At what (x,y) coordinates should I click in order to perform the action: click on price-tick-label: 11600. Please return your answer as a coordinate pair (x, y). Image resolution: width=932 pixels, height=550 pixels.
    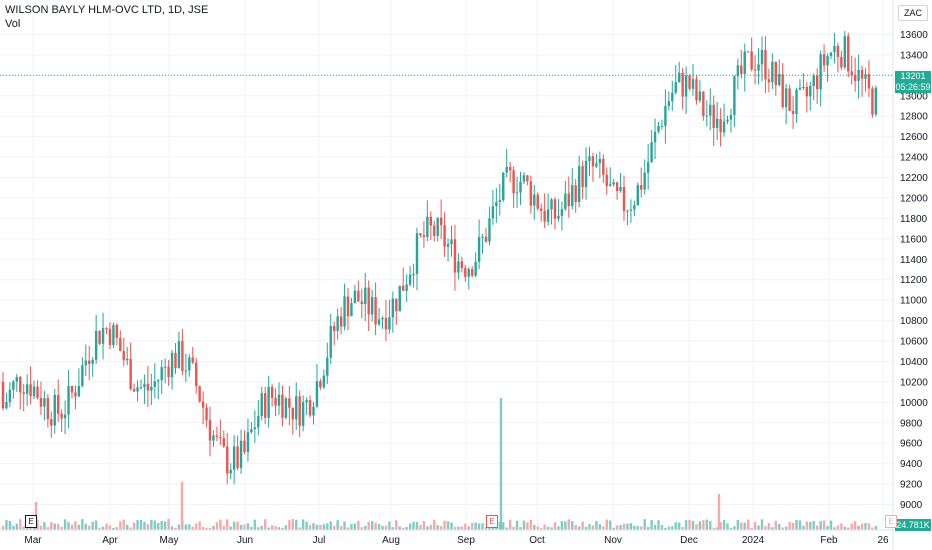
    Looking at the image, I should click on (914, 239).